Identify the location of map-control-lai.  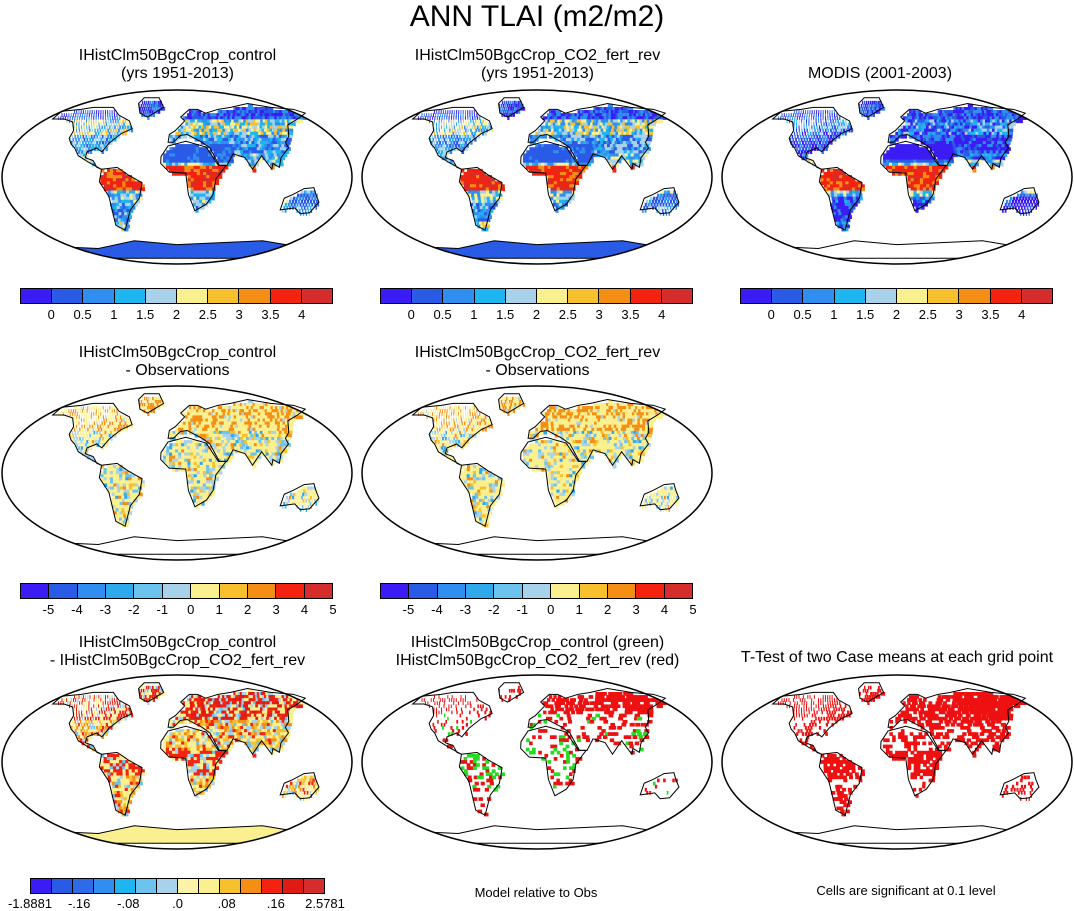
(177, 177).